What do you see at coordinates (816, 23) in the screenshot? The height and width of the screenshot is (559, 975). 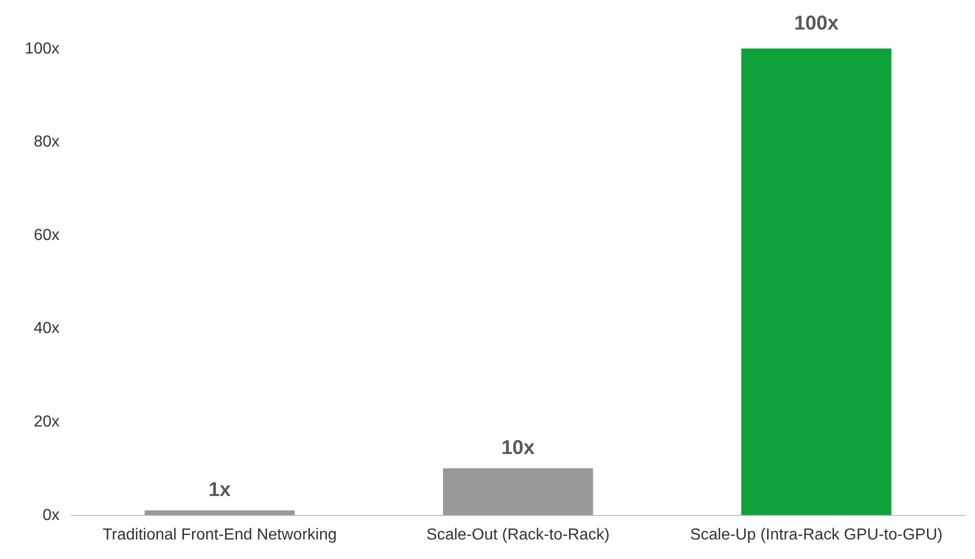 I see `data-label: 100x` at bounding box center [816, 23].